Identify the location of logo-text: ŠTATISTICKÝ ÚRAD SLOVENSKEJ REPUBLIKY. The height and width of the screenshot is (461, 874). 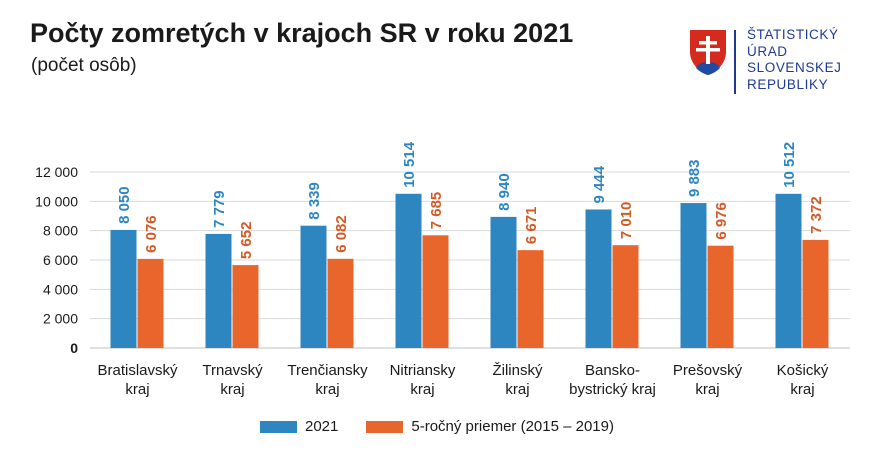
(794, 60).